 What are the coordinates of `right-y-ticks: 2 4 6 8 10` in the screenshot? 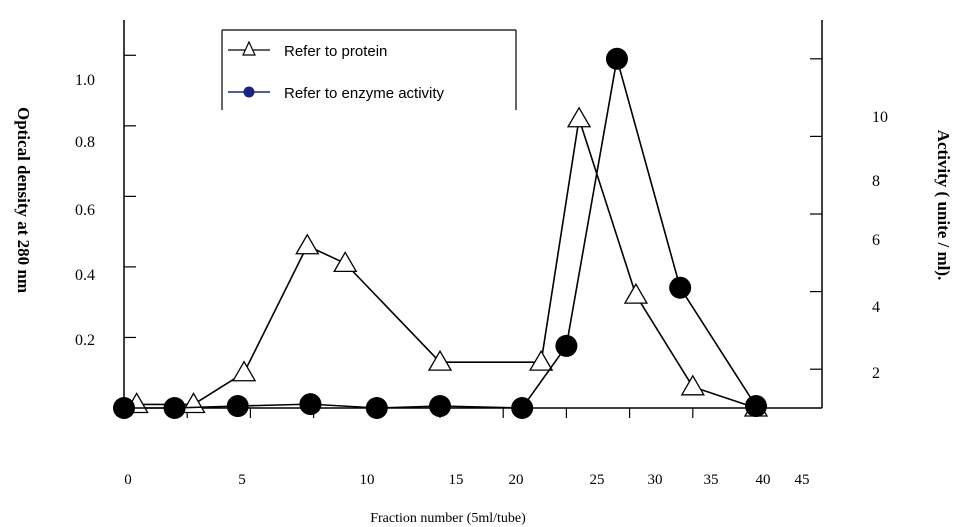 It's located at (849, 220).